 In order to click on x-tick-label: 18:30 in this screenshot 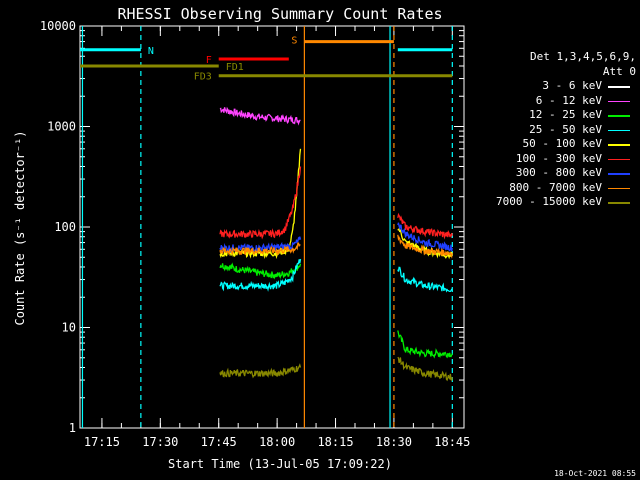, I will do `click(394, 442)`.